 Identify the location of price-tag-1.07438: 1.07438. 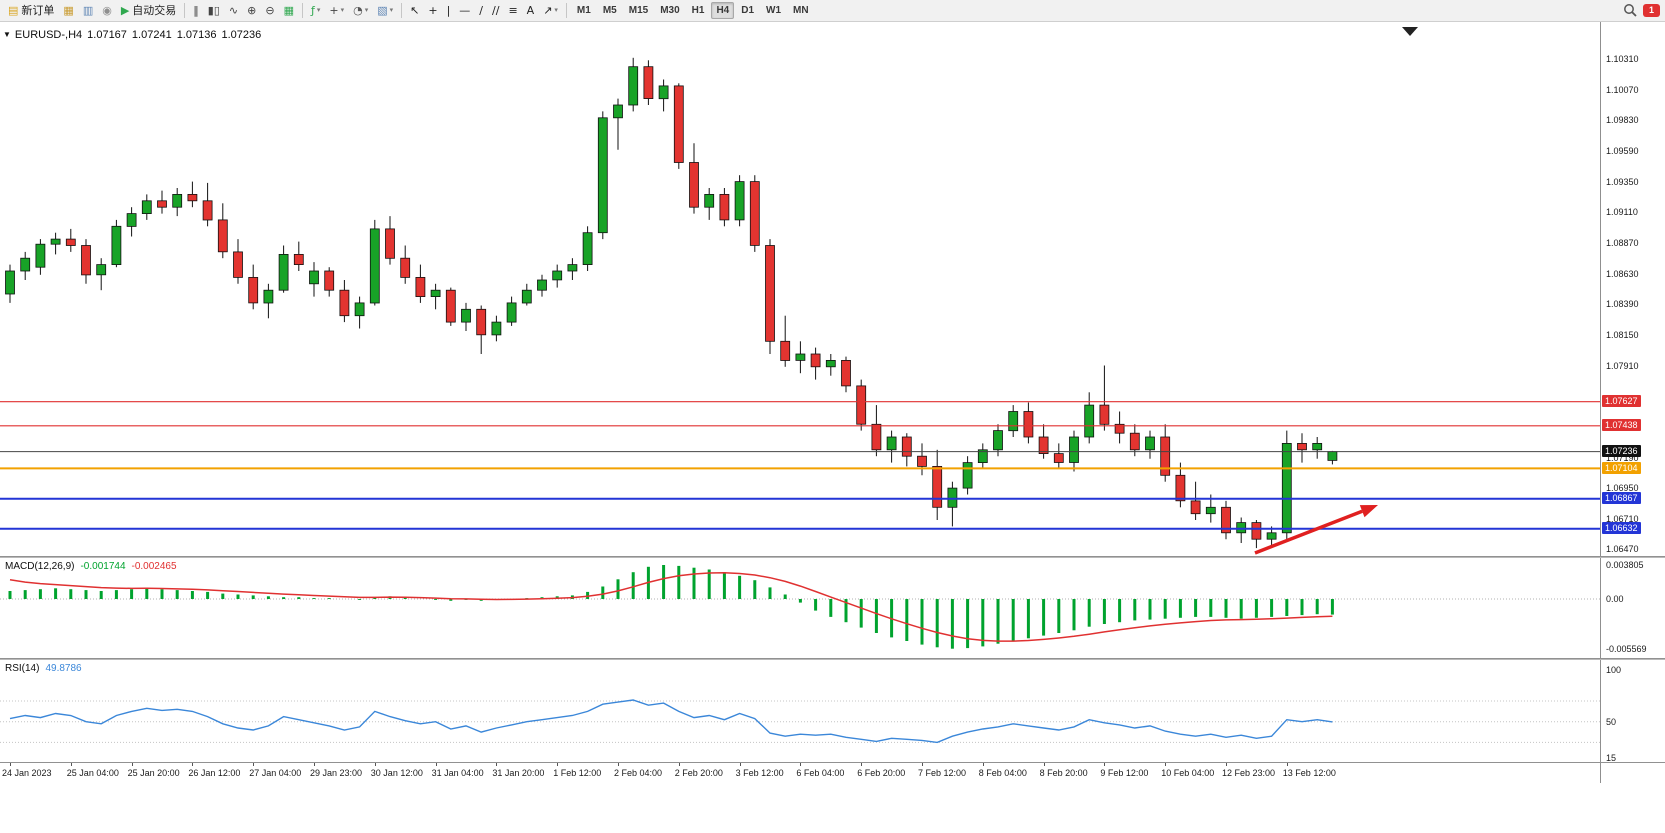
(1621, 425).